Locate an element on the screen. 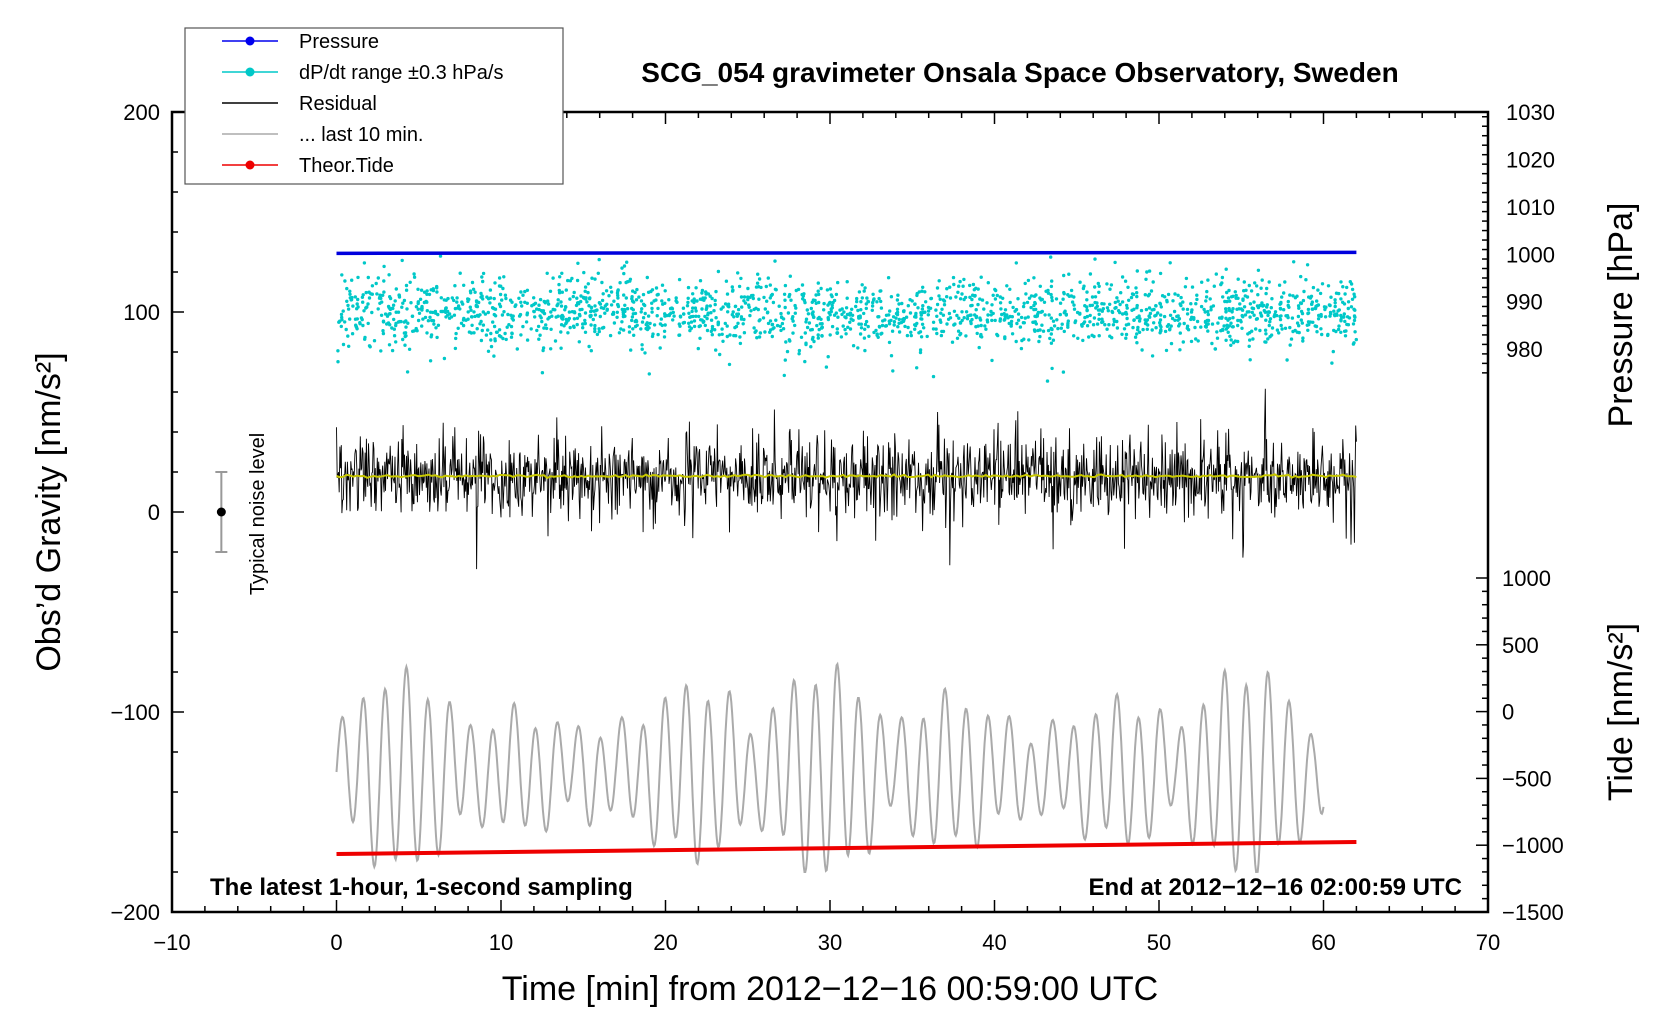 This screenshot has height=1020, width=1676. noise-center-dot is located at coordinates (221, 512).